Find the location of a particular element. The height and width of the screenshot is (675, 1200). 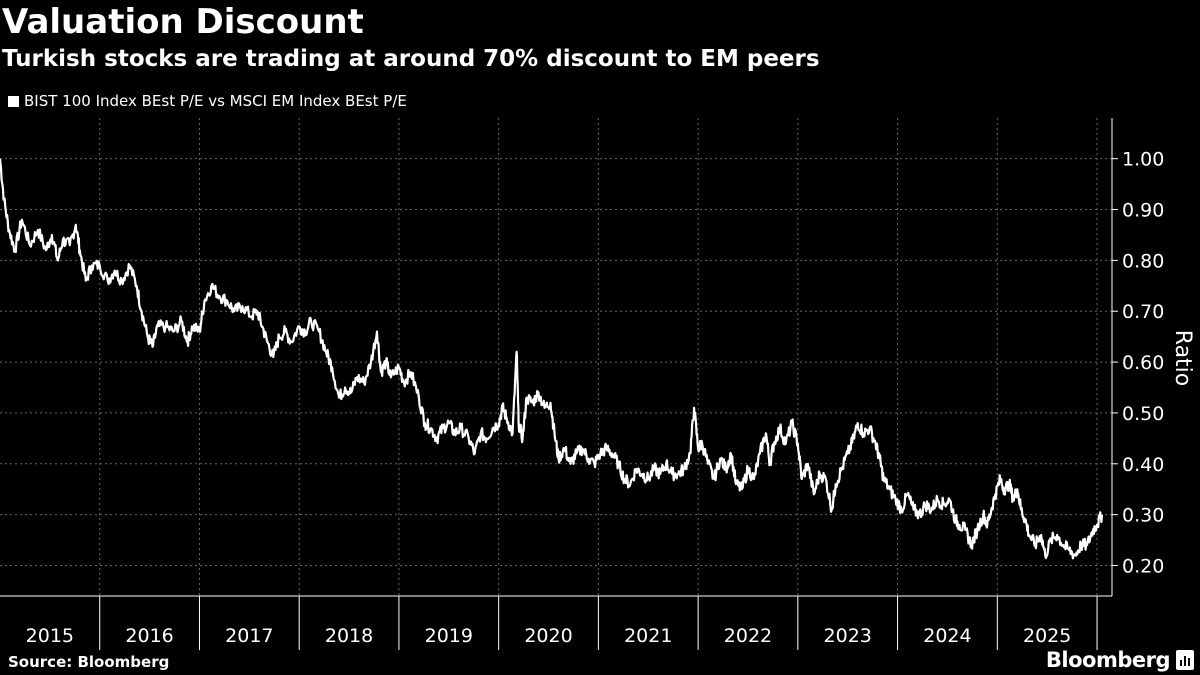

x-tick-label: 2021 is located at coordinates (648, 636).